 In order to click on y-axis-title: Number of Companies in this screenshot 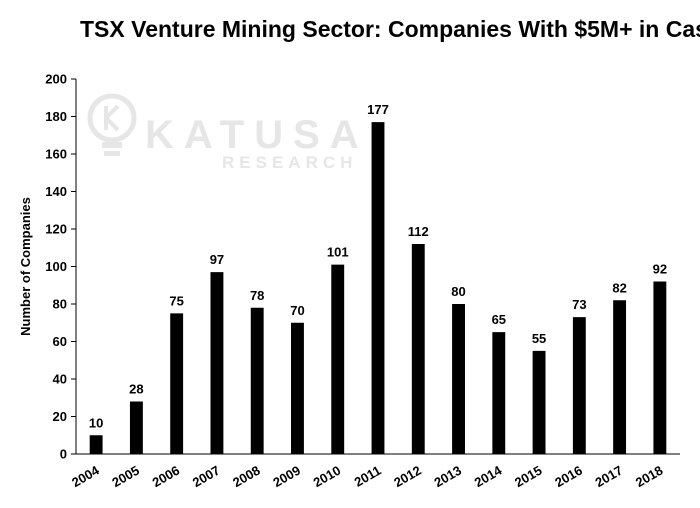, I will do `click(25, 266)`.